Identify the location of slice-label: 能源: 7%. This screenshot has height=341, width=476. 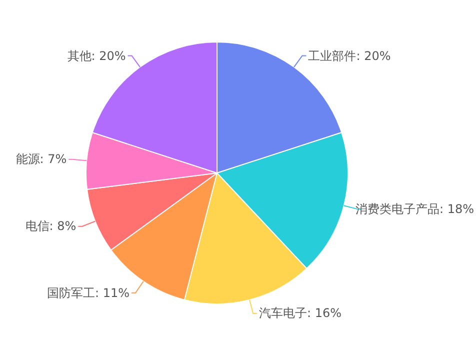
(41, 159).